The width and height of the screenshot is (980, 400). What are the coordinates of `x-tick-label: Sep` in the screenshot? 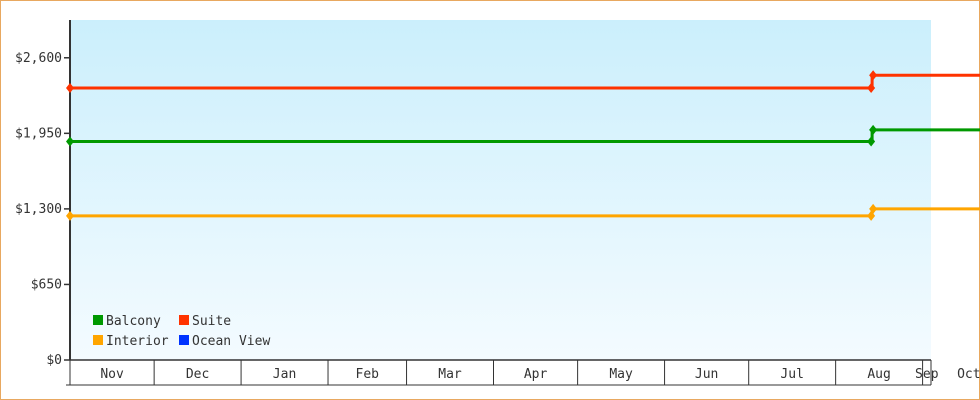 It's located at (927, 374).